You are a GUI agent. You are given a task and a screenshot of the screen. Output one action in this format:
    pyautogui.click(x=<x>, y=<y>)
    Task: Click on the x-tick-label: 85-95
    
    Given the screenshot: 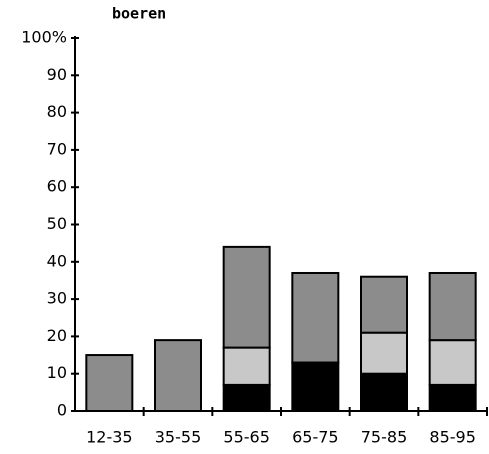 What is the action you would take?
    pyautogui.click(x=452, y=437)
    